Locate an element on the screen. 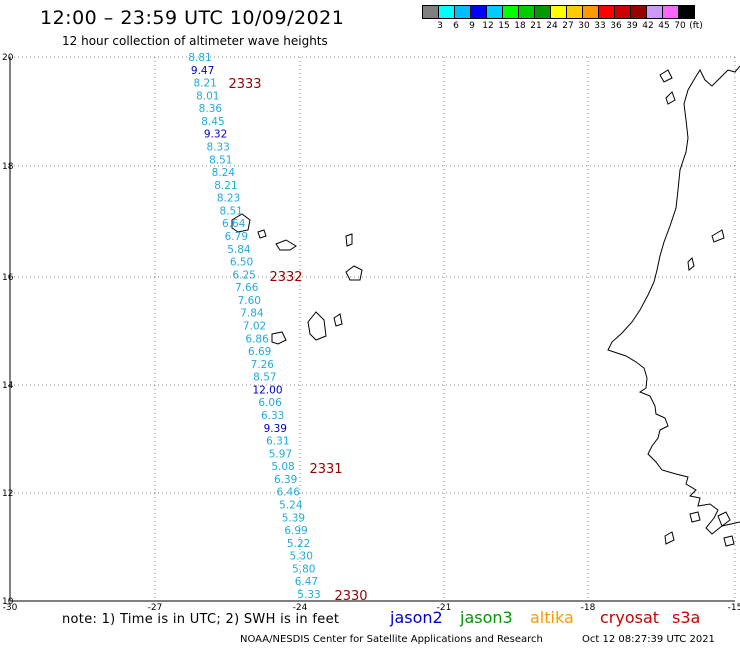 The height and width of the screenshot is (650, 740). swh-value-label: 6.46 is located at coordinates (289, 493).